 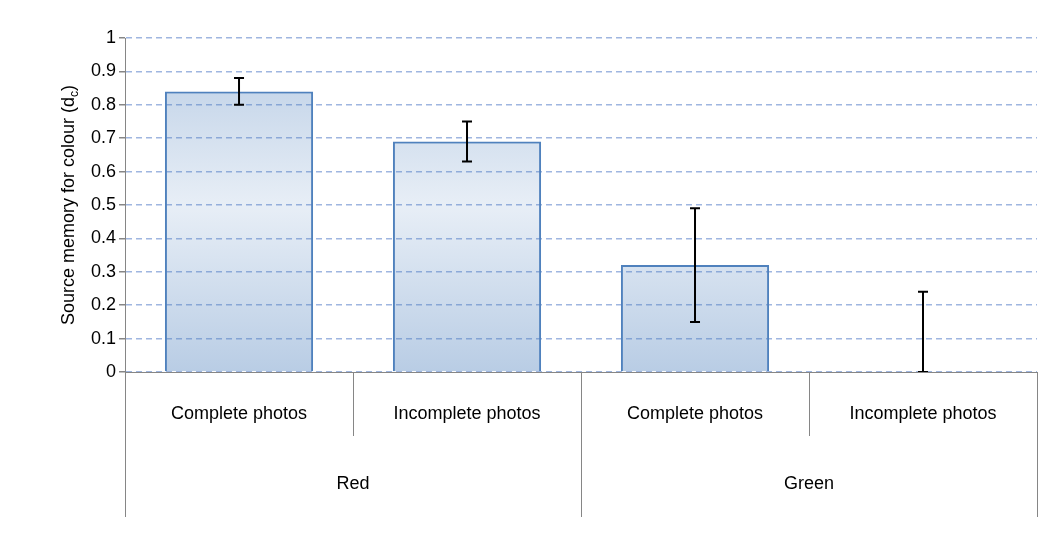 What do you see at coordinates (111, 36) in the screenshot?
I see `y-tick-label: 1` at bounding box center [111, 36].